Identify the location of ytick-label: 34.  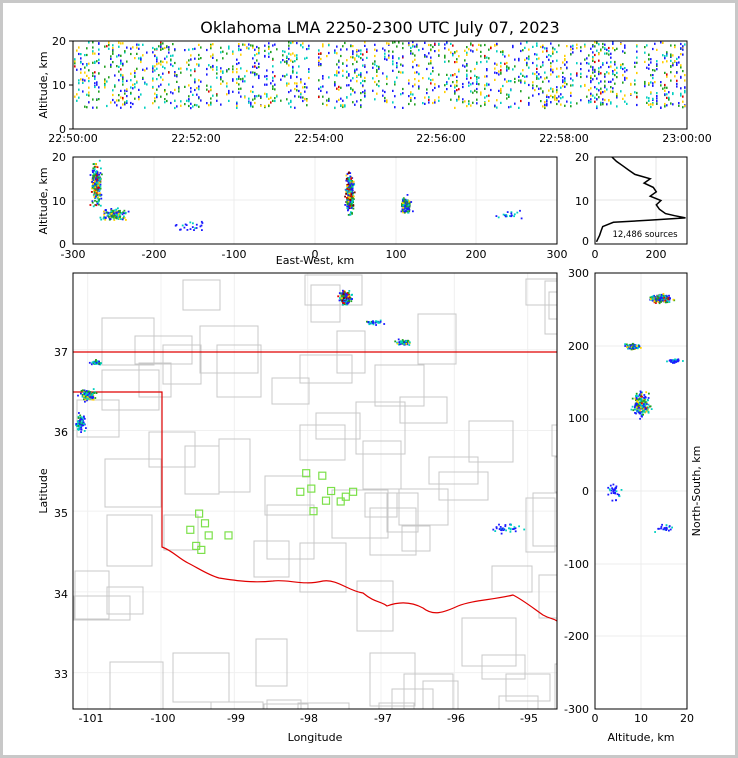
(61, 594).